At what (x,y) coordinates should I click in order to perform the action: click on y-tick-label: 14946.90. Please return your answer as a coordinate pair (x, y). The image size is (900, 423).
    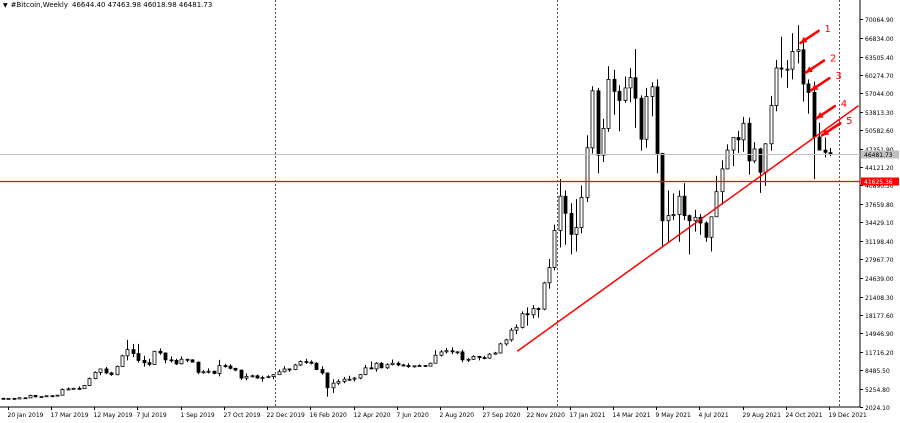
    Looking at the image, I should click on (879, 334).